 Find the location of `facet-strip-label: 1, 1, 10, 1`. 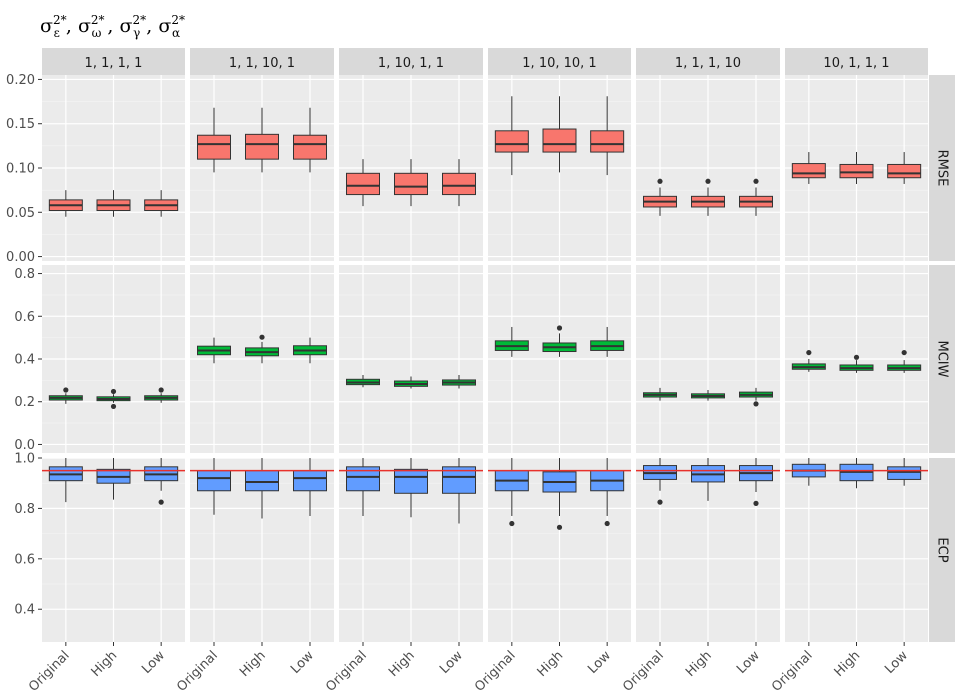

facet-strip-label: 1, 1, 10, 1 is located at coordinates (262, 63).